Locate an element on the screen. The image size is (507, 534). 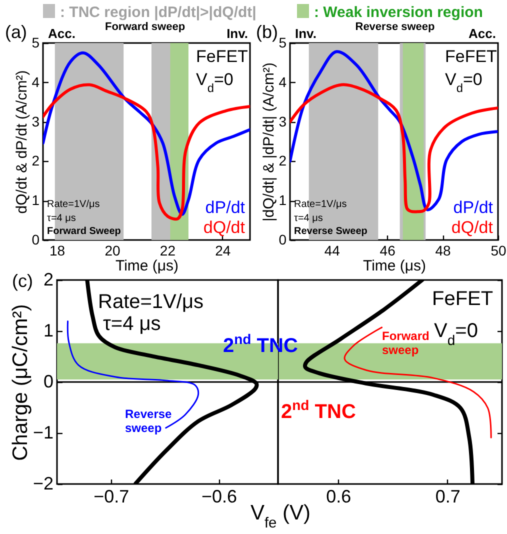
x-tick-label: 0.7 is located at coordinates (447, 496).